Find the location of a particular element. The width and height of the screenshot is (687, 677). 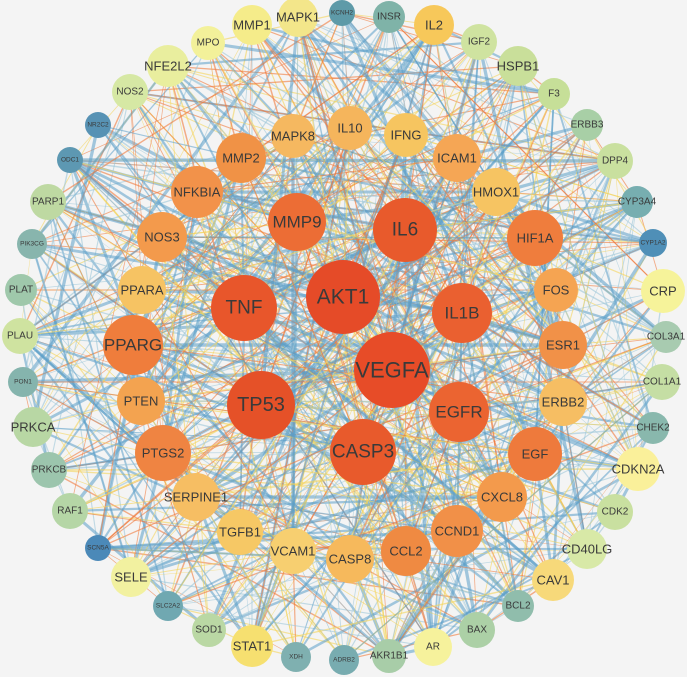

node: CCND1 is located at coordinates (457, 531).